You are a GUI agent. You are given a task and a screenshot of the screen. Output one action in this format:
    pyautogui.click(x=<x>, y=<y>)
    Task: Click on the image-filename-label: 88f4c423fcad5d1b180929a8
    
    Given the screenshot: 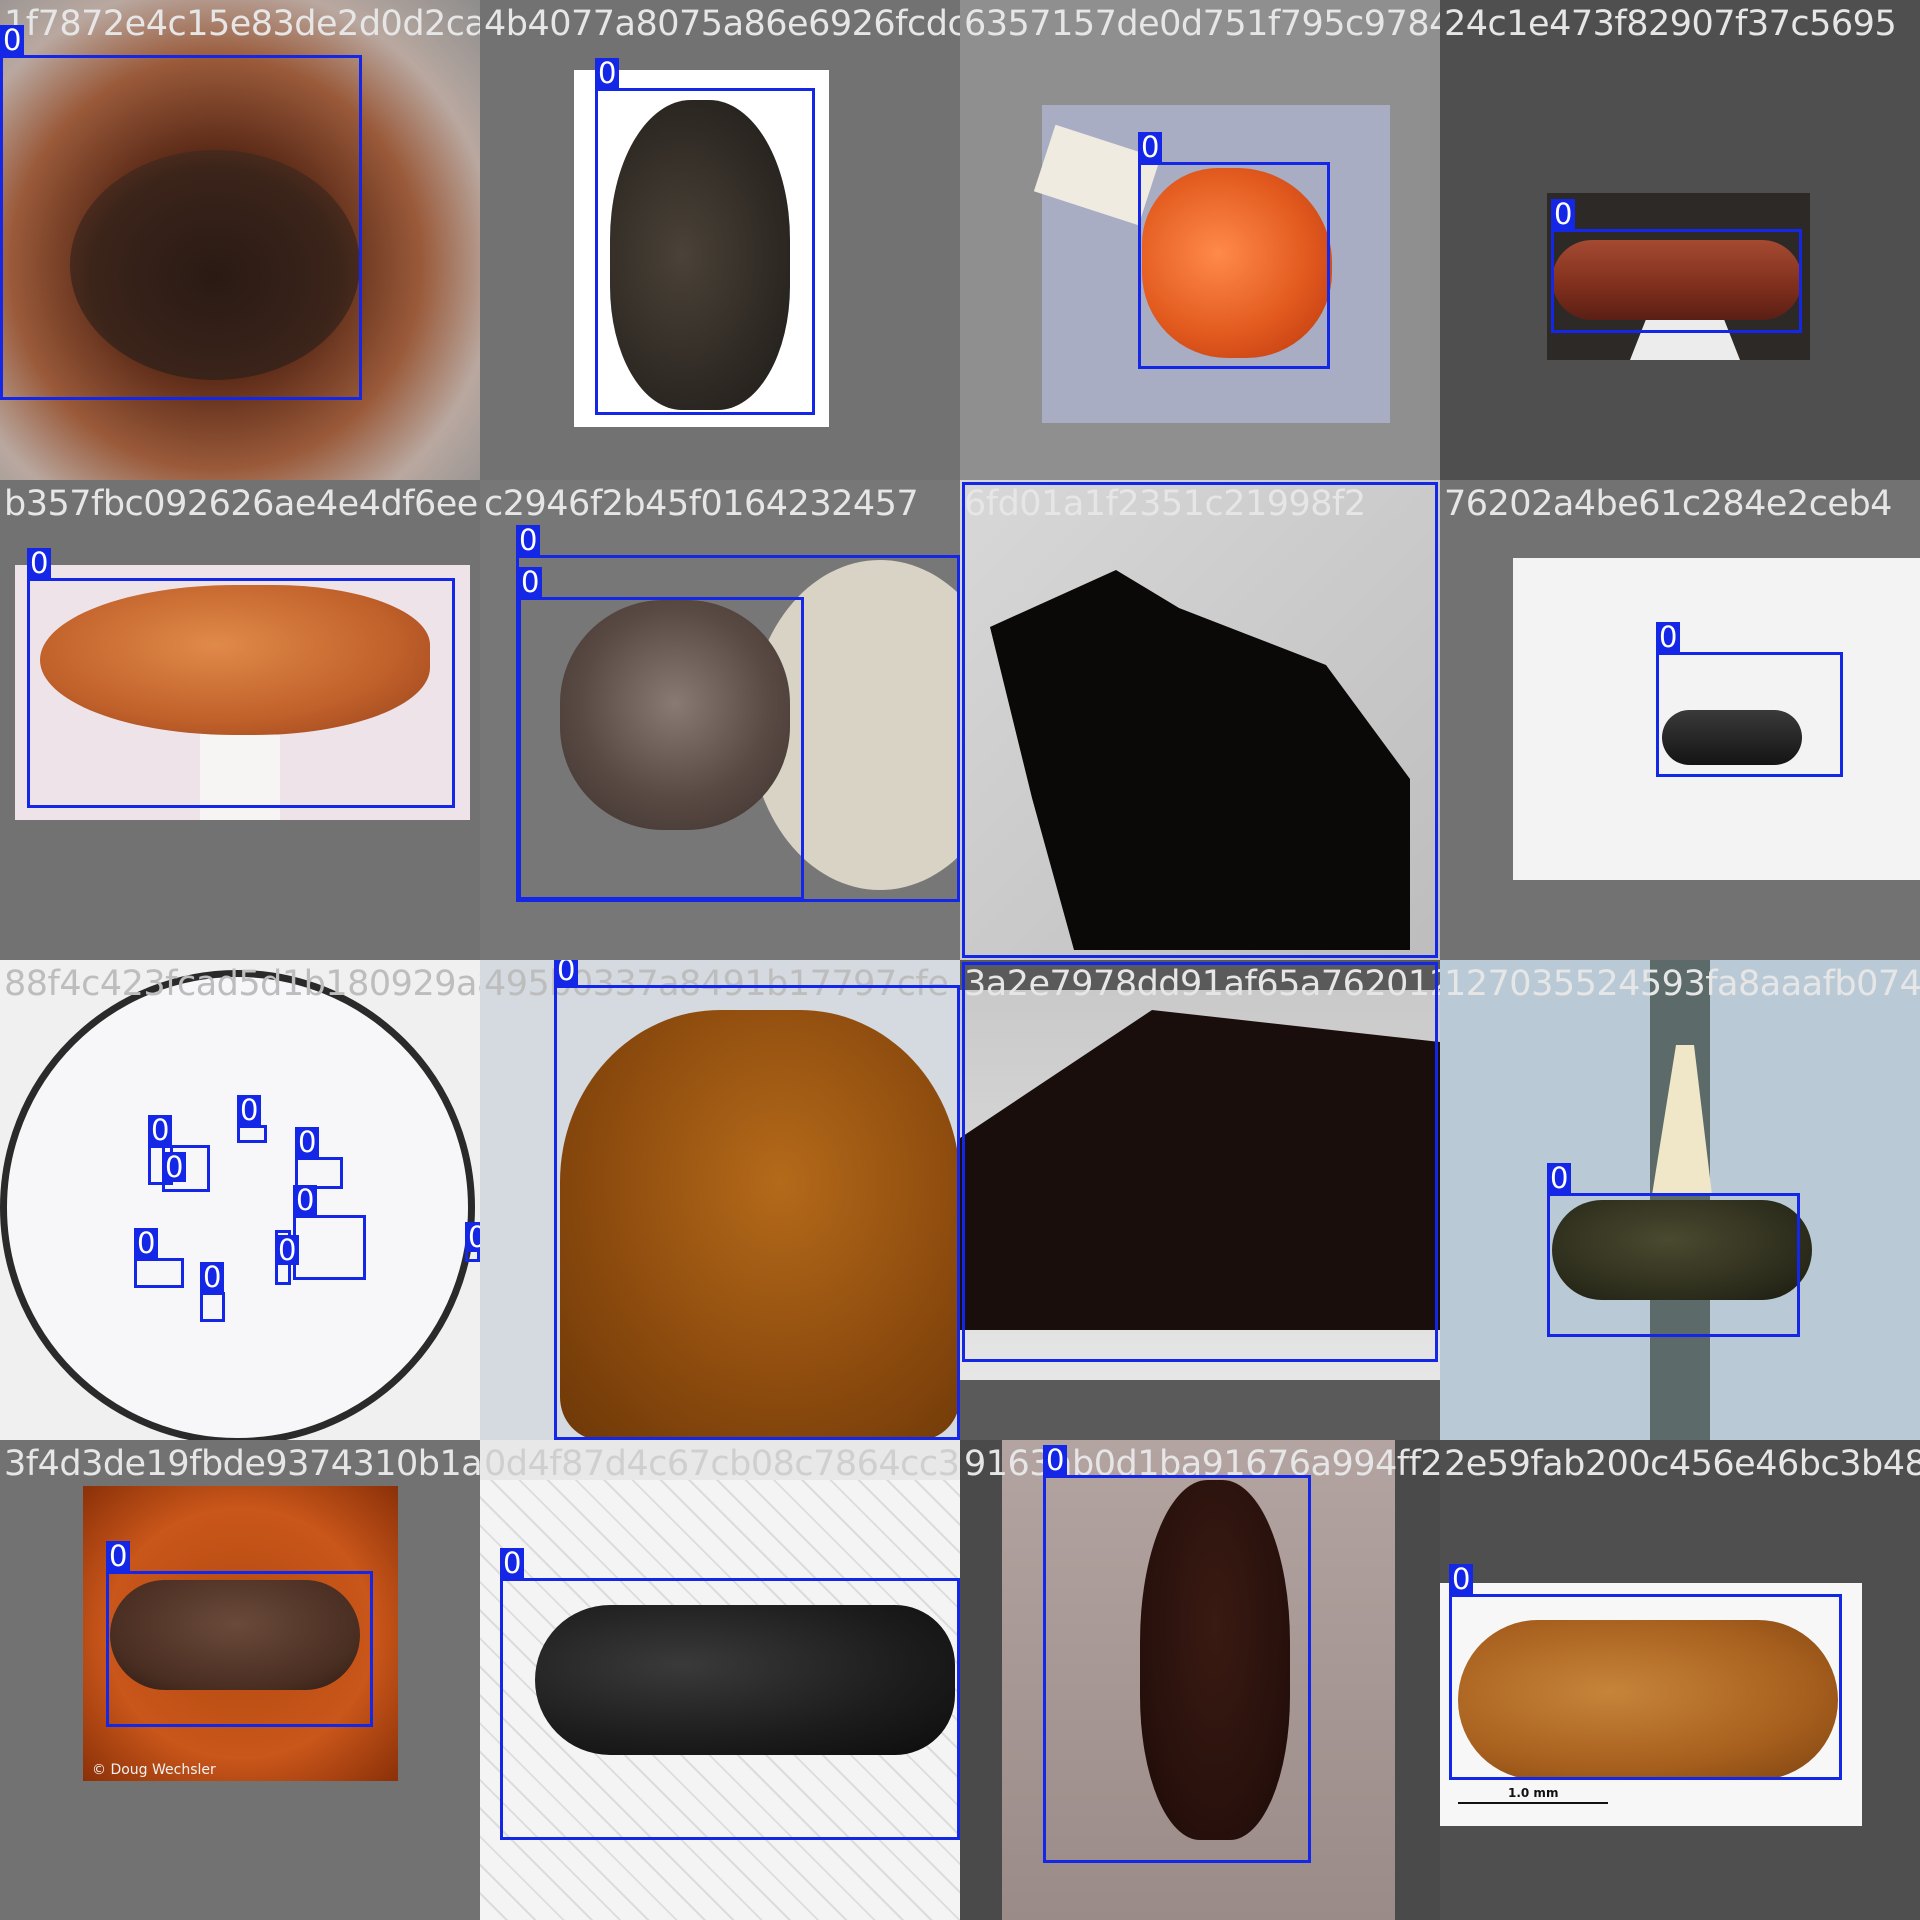 What is the action you would take?
    pyautogui.click(x=242, y=984)
    